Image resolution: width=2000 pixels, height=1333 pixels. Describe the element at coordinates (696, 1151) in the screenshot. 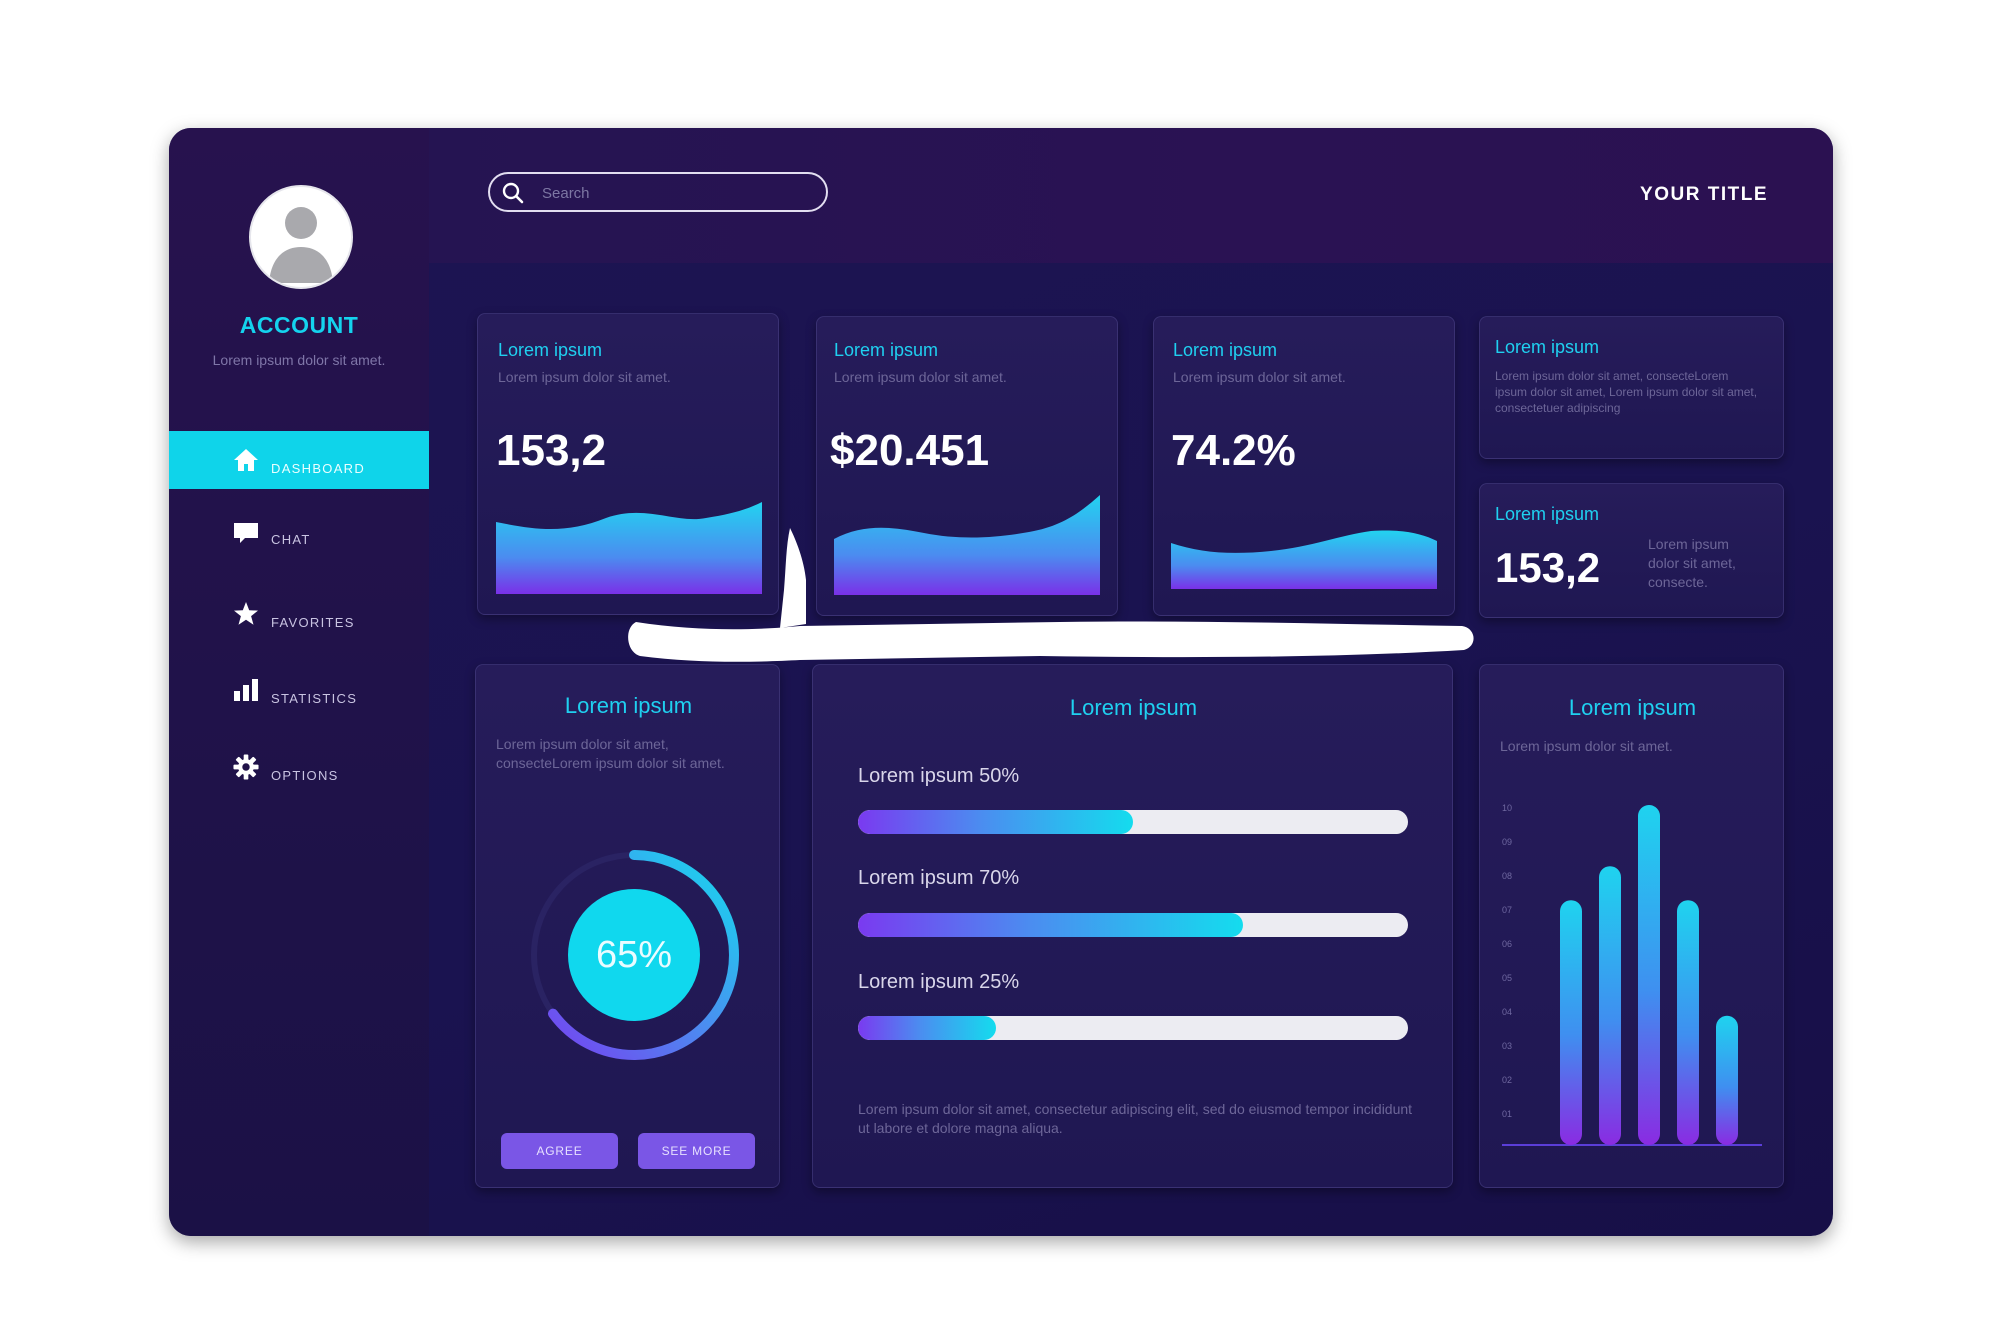

I see `see-more-button: SEE MORE` at that location.